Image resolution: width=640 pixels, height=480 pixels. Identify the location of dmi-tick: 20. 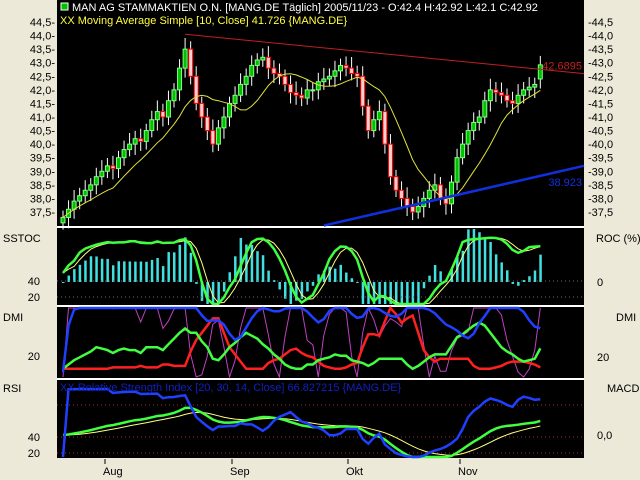
(34, 357).